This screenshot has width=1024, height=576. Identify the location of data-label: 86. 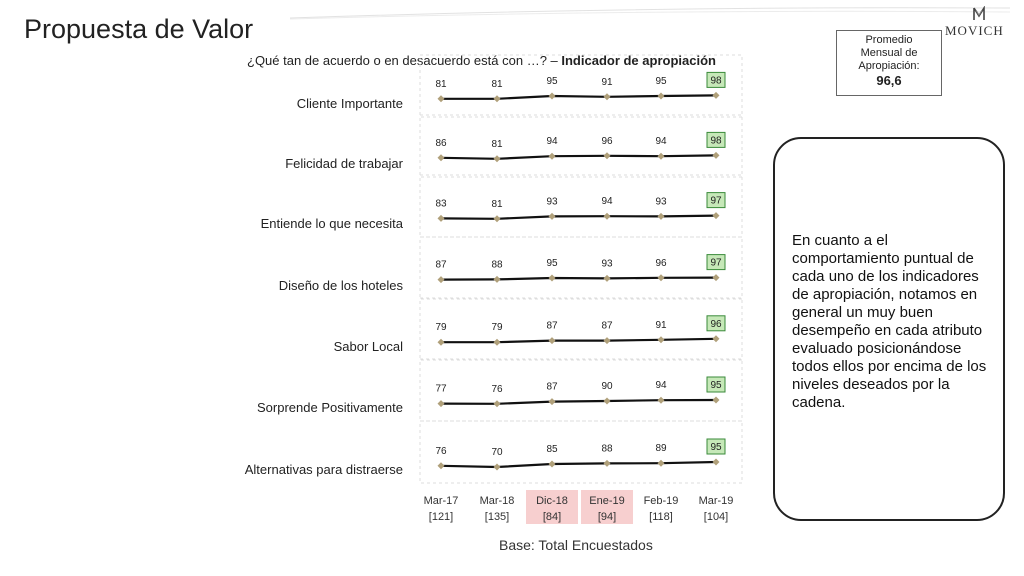
(441, 143).